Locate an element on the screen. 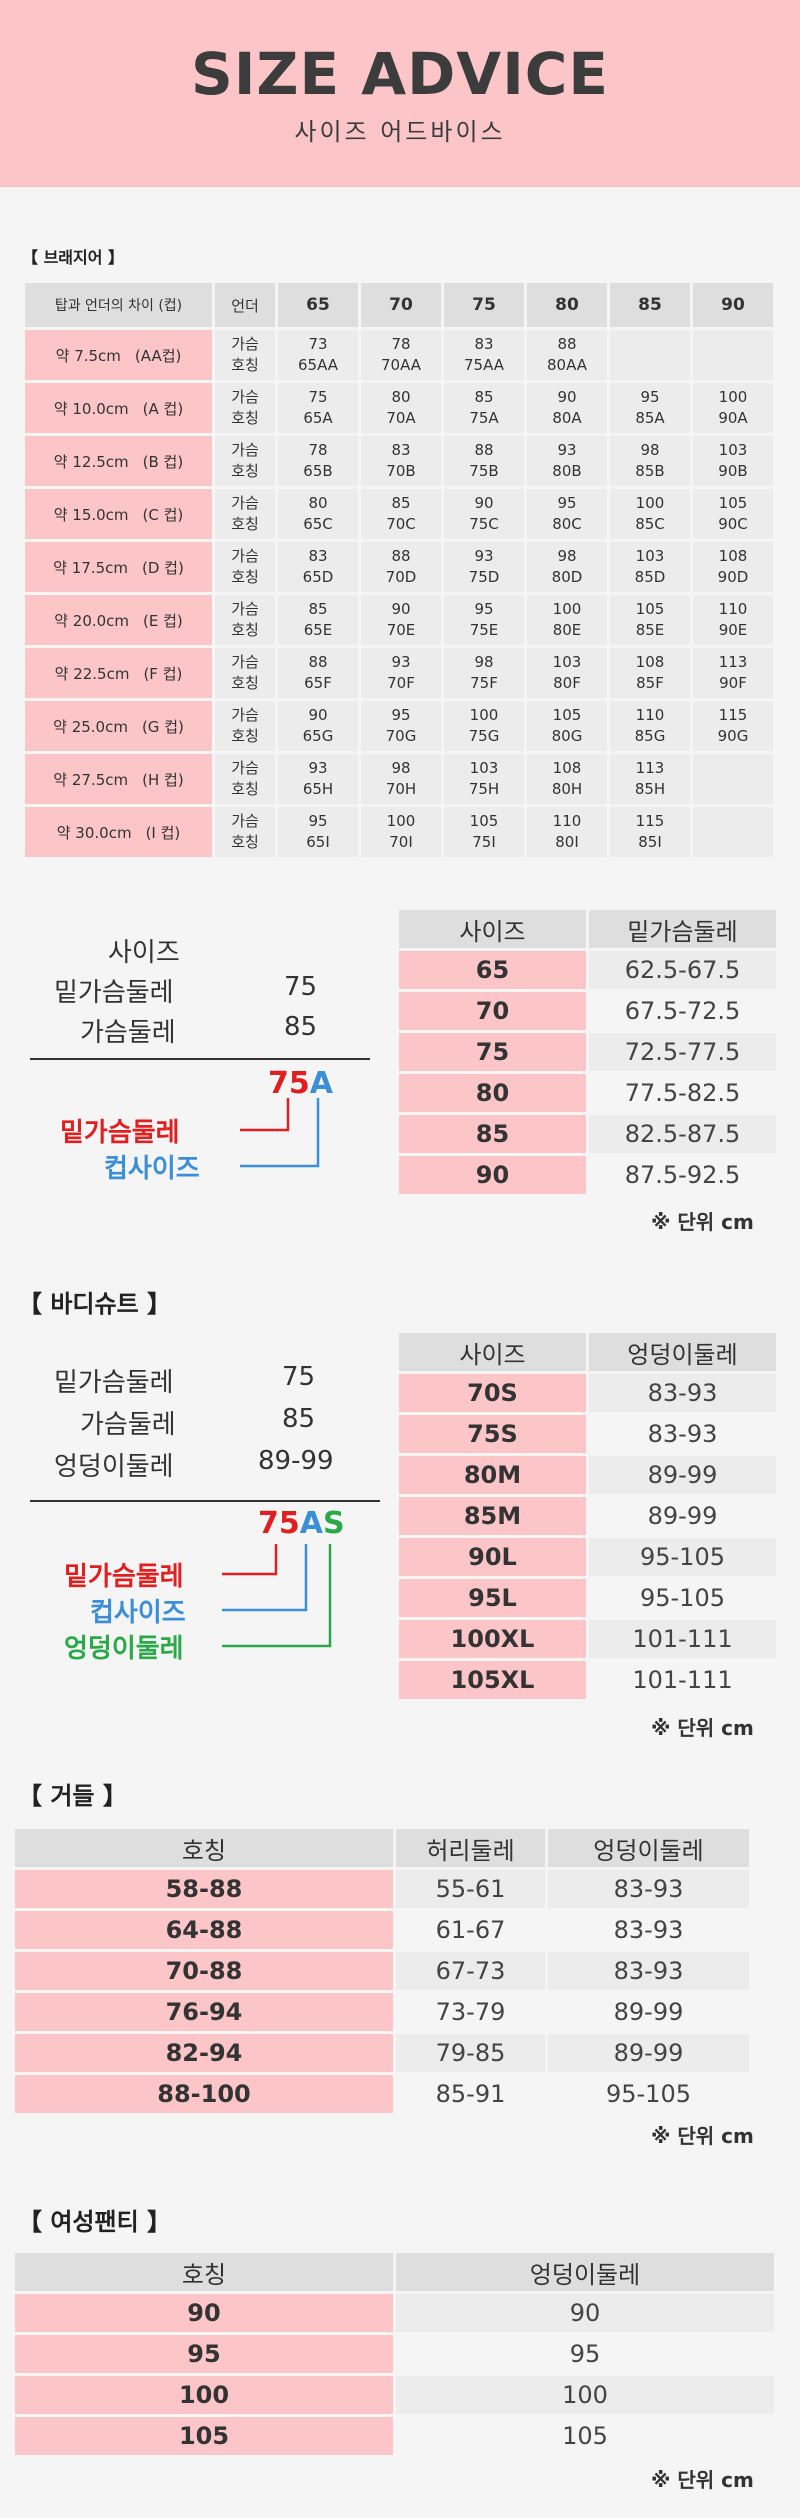 This screenshot has height=2518, width=800. table-row: 105 105 is located at coordinates (394, 2436).